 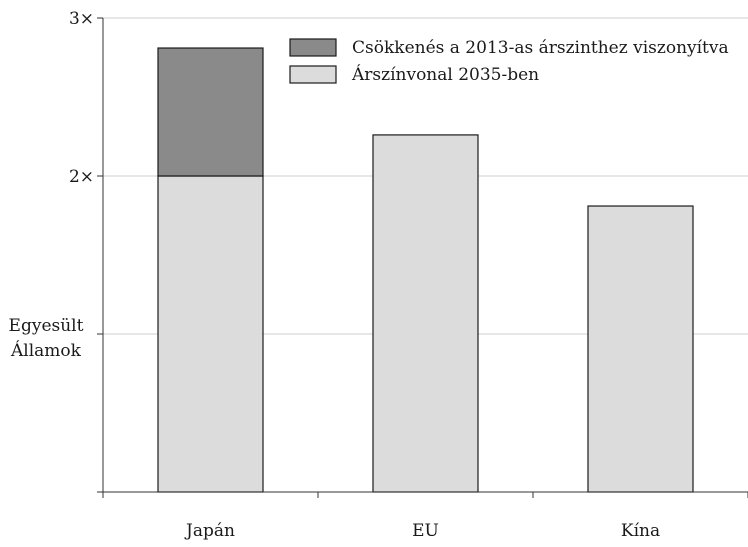 What do you see at coordinates (640, 531) in the screenshot?
I see `x-tick-label: Kína` at bounding box center [640, 531].